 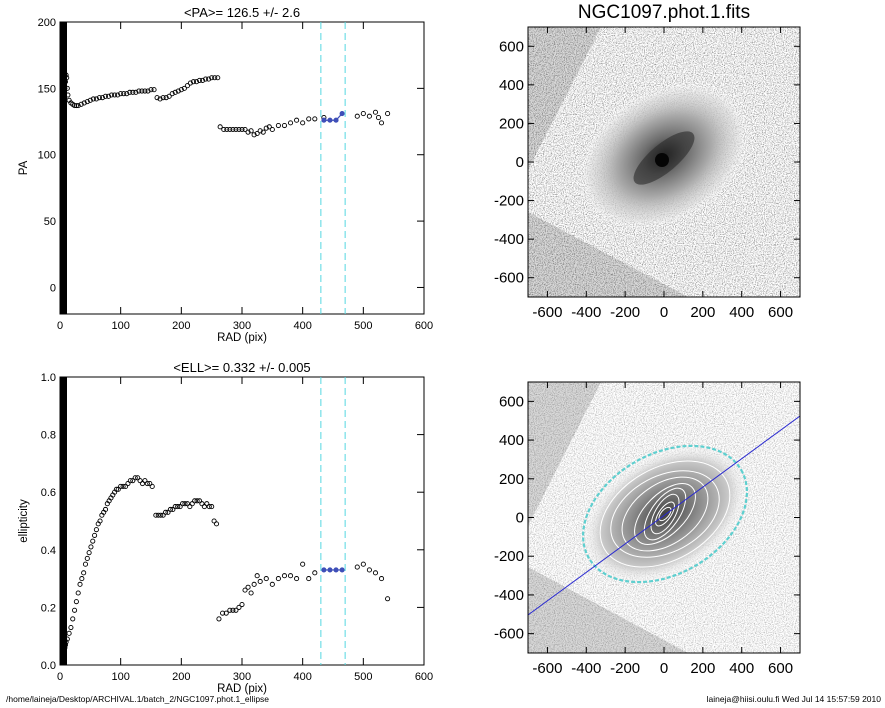 What do you see at coordinates (120, 326) in the screenshot?
I see `x-tick-label: 100` at bounding box center [120, 326].